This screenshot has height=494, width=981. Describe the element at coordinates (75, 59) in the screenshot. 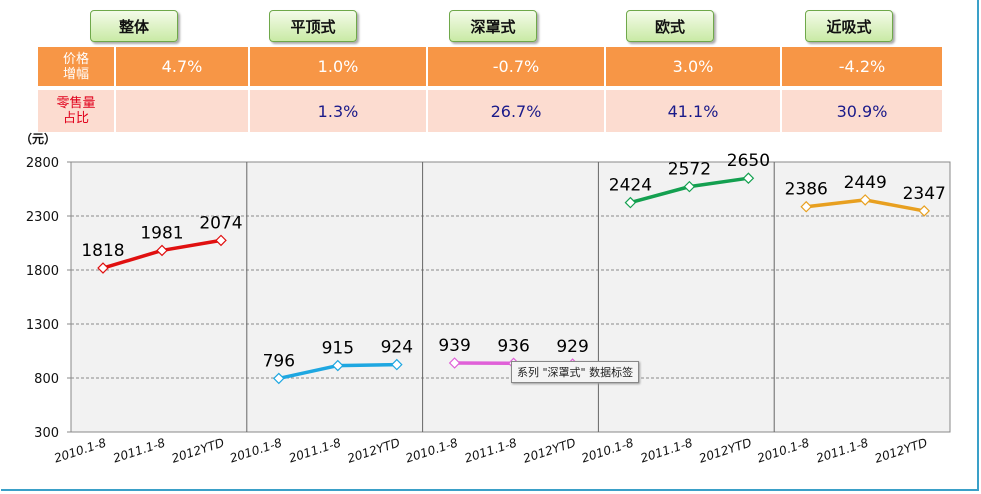

I see `price-growth-header-line1: 价格` at that location.